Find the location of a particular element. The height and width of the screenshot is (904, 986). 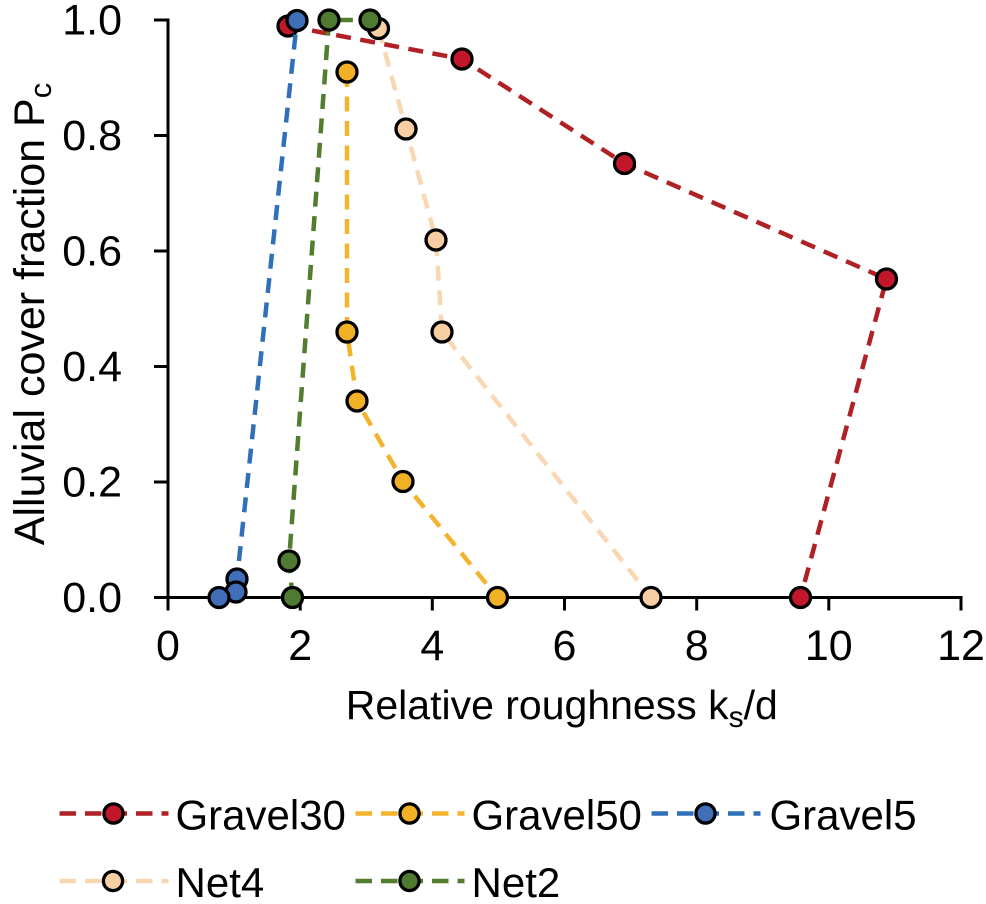

svg-text: 0.2 is located at coordinates (92, 483).